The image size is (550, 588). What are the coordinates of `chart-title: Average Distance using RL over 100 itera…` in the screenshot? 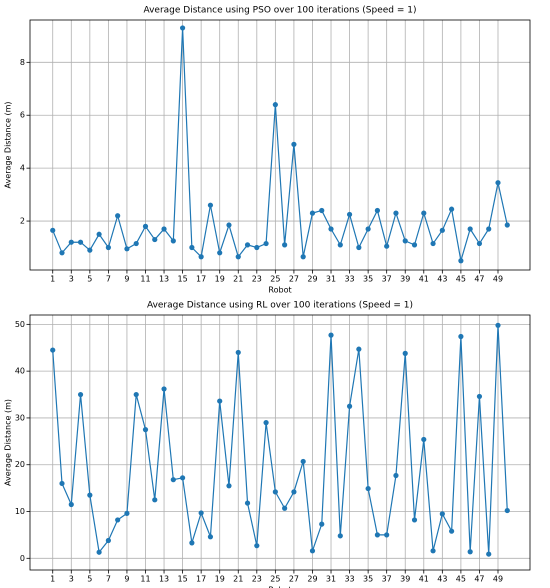 It's located at (280, 306).